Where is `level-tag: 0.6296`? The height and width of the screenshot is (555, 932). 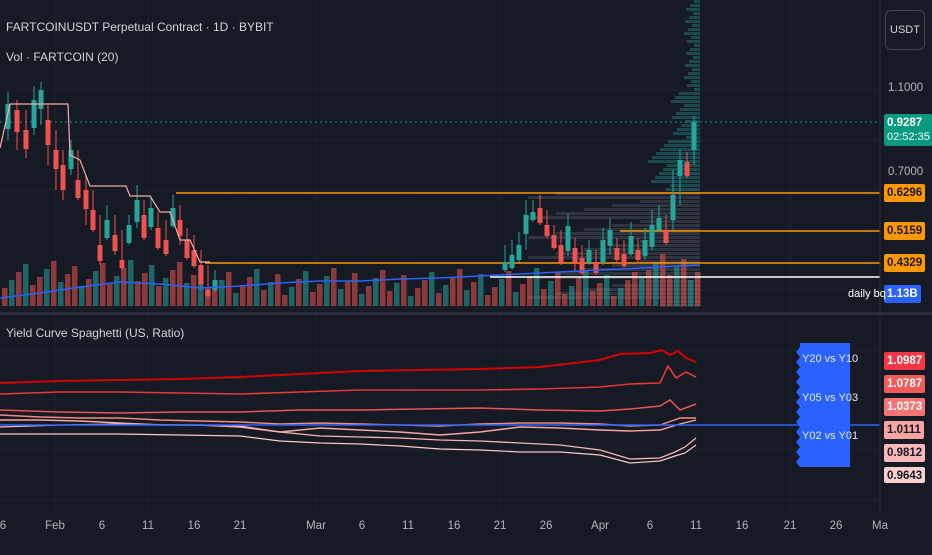 level-tag: 0.6296 is located at coordinates (905, 193).